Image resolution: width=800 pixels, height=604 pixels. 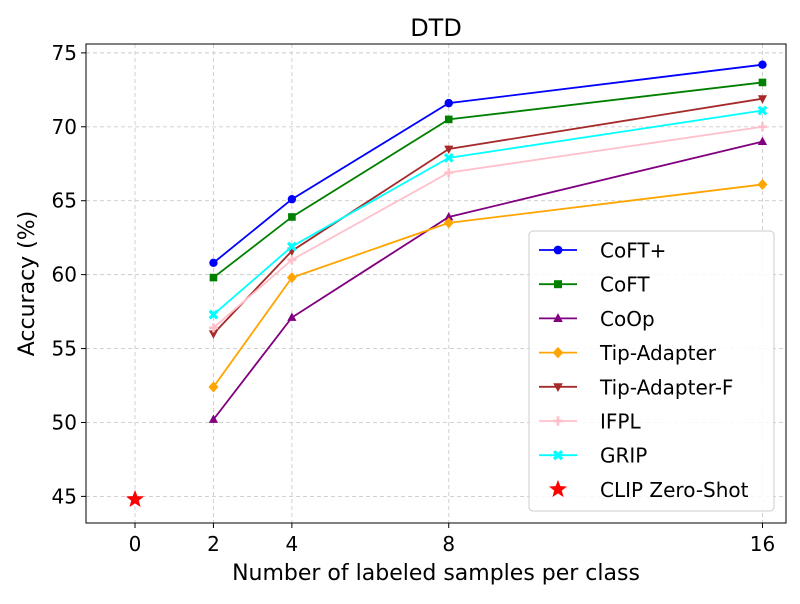 What do you see at coordinates (64, 53) in the screenshot?
I see `y-tick-label: 75` at bounding box center [64, 53].